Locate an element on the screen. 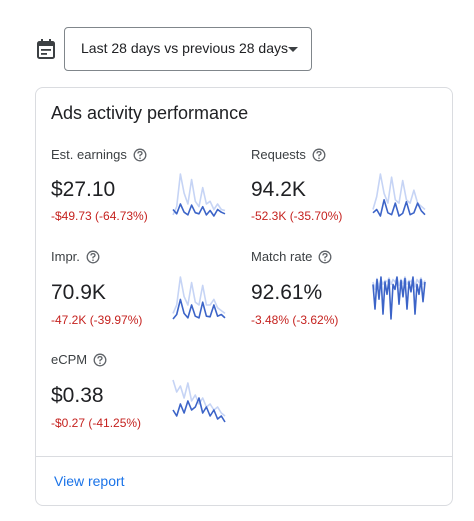  dropdown-arrow is located at coordinates (293, 49).